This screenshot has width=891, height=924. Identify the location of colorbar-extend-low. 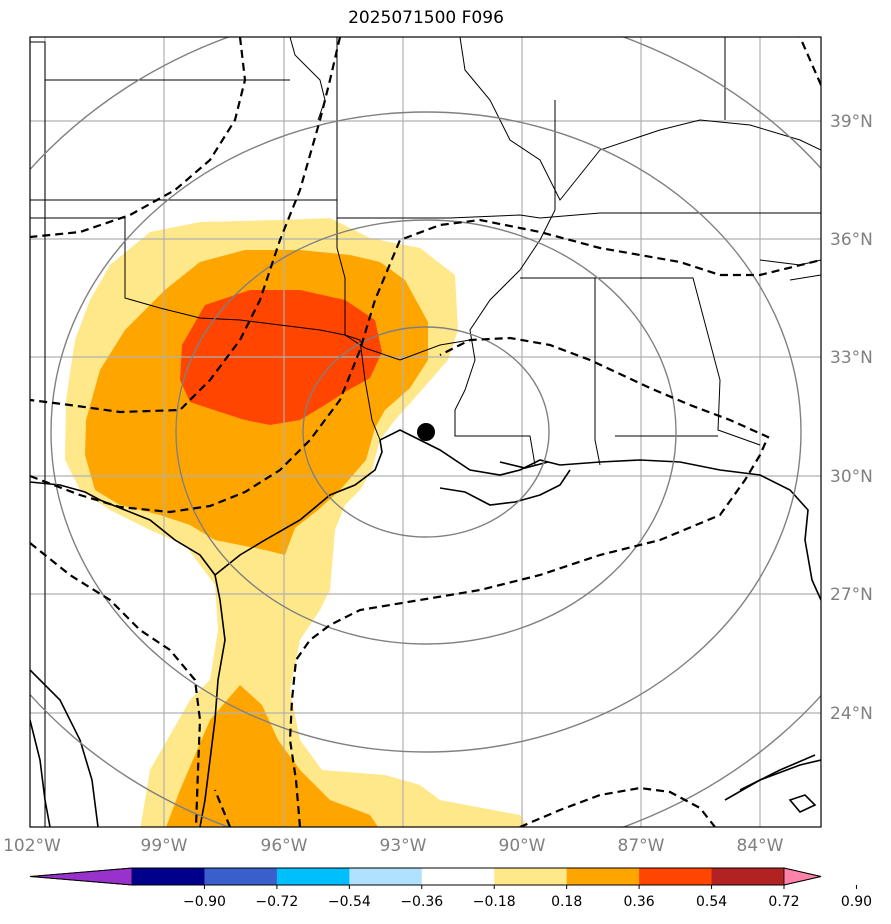
(81, 876).